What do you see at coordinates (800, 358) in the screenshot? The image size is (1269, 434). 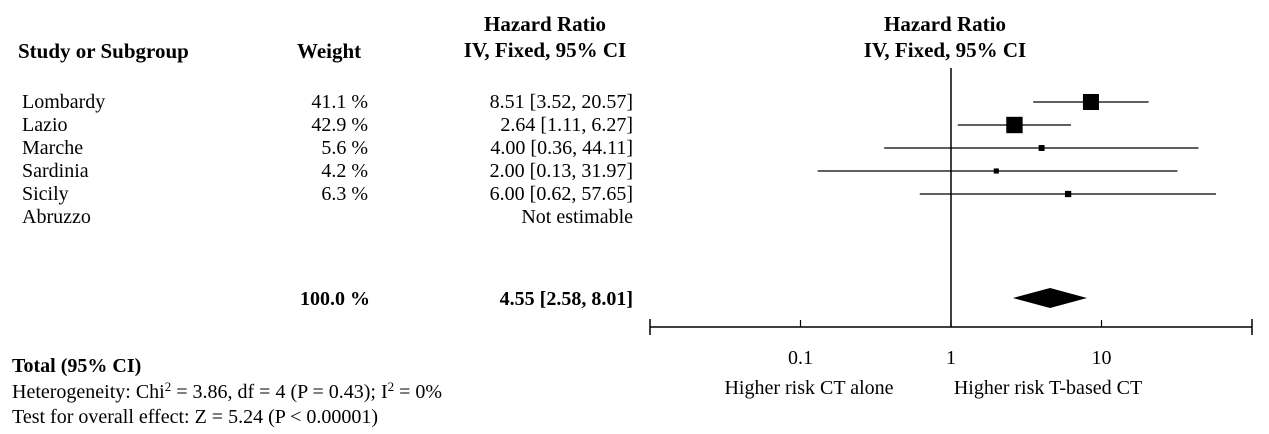 I see `x-tick-label: 0.1` at bounding box center [800, 358].